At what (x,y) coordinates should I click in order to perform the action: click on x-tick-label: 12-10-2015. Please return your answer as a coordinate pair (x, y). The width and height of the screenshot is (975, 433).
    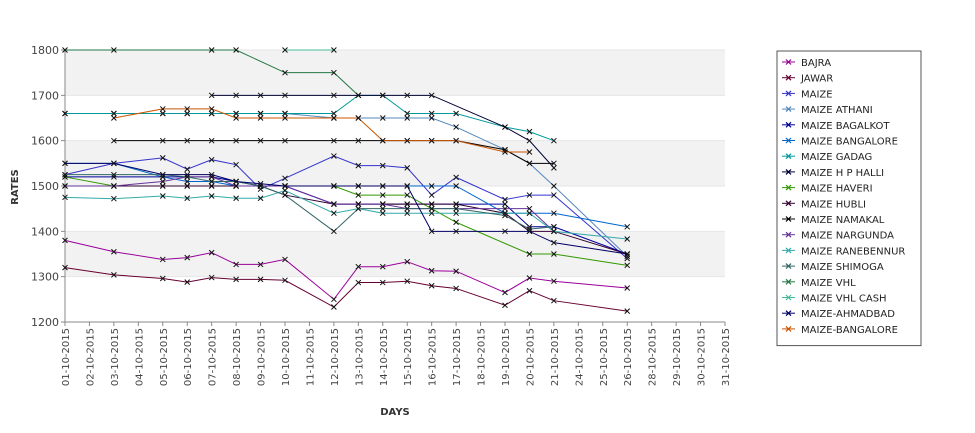
    Looking at the image, I should click on (335, 357).